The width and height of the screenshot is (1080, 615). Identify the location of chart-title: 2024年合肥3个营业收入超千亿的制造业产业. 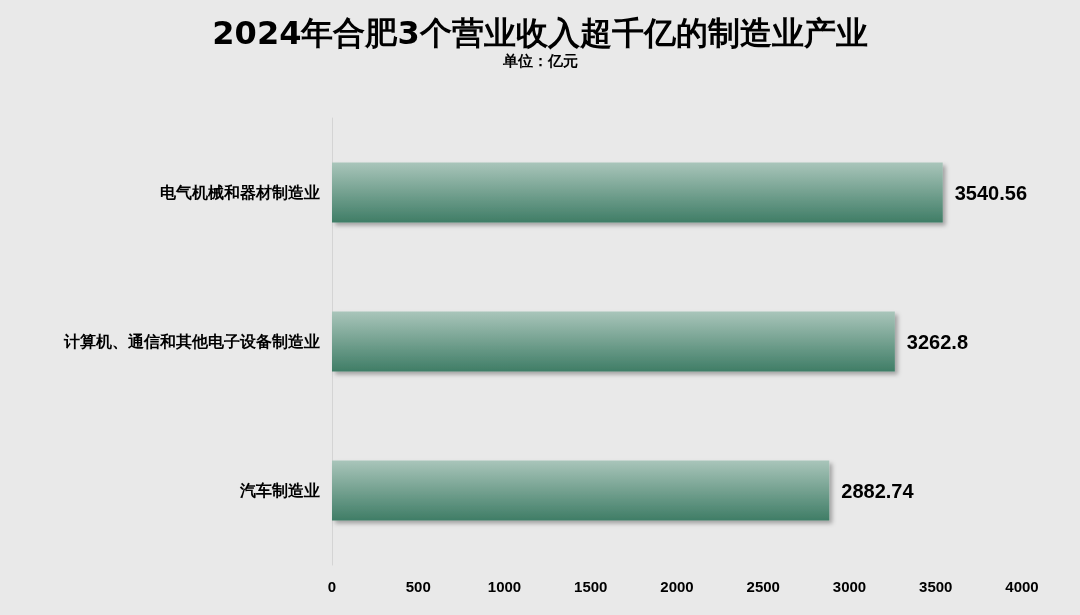
(540, 33).